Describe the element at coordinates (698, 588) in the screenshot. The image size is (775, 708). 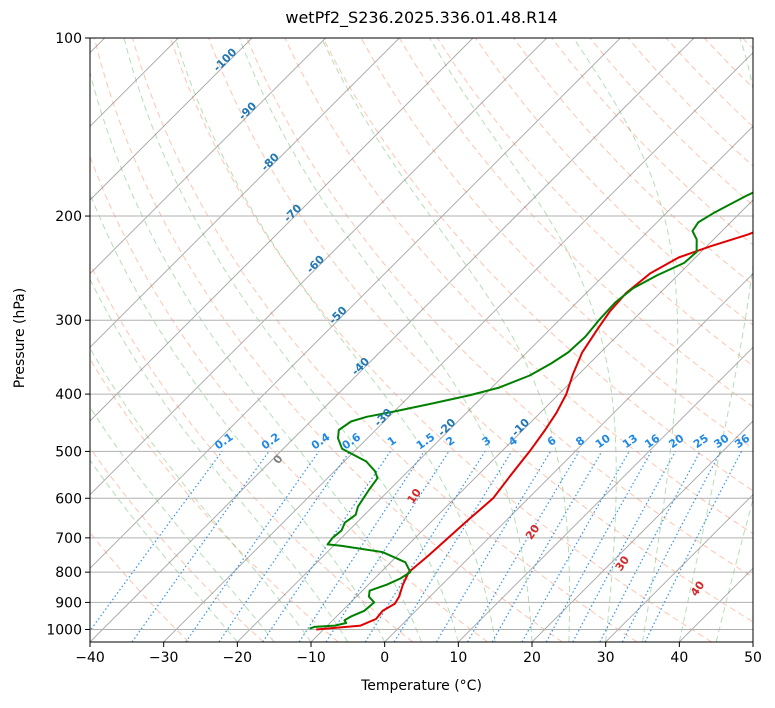
I see `moist-adiabat-label: 40` at that location.